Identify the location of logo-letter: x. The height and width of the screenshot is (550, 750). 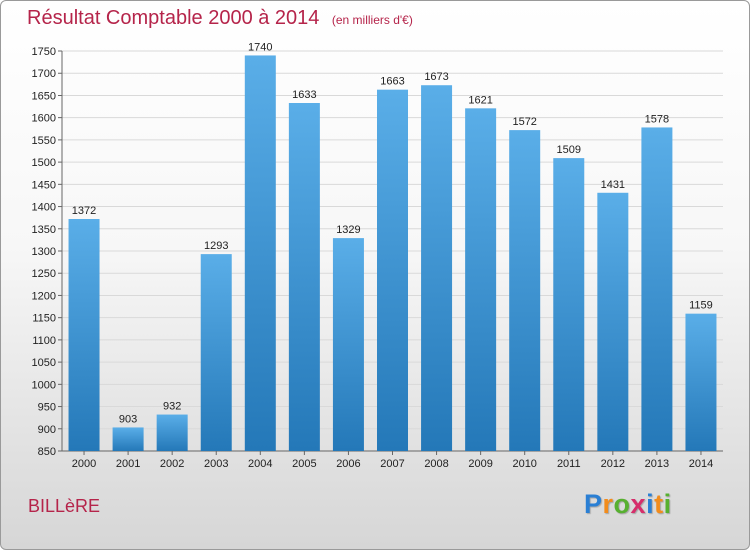
(638, 504).